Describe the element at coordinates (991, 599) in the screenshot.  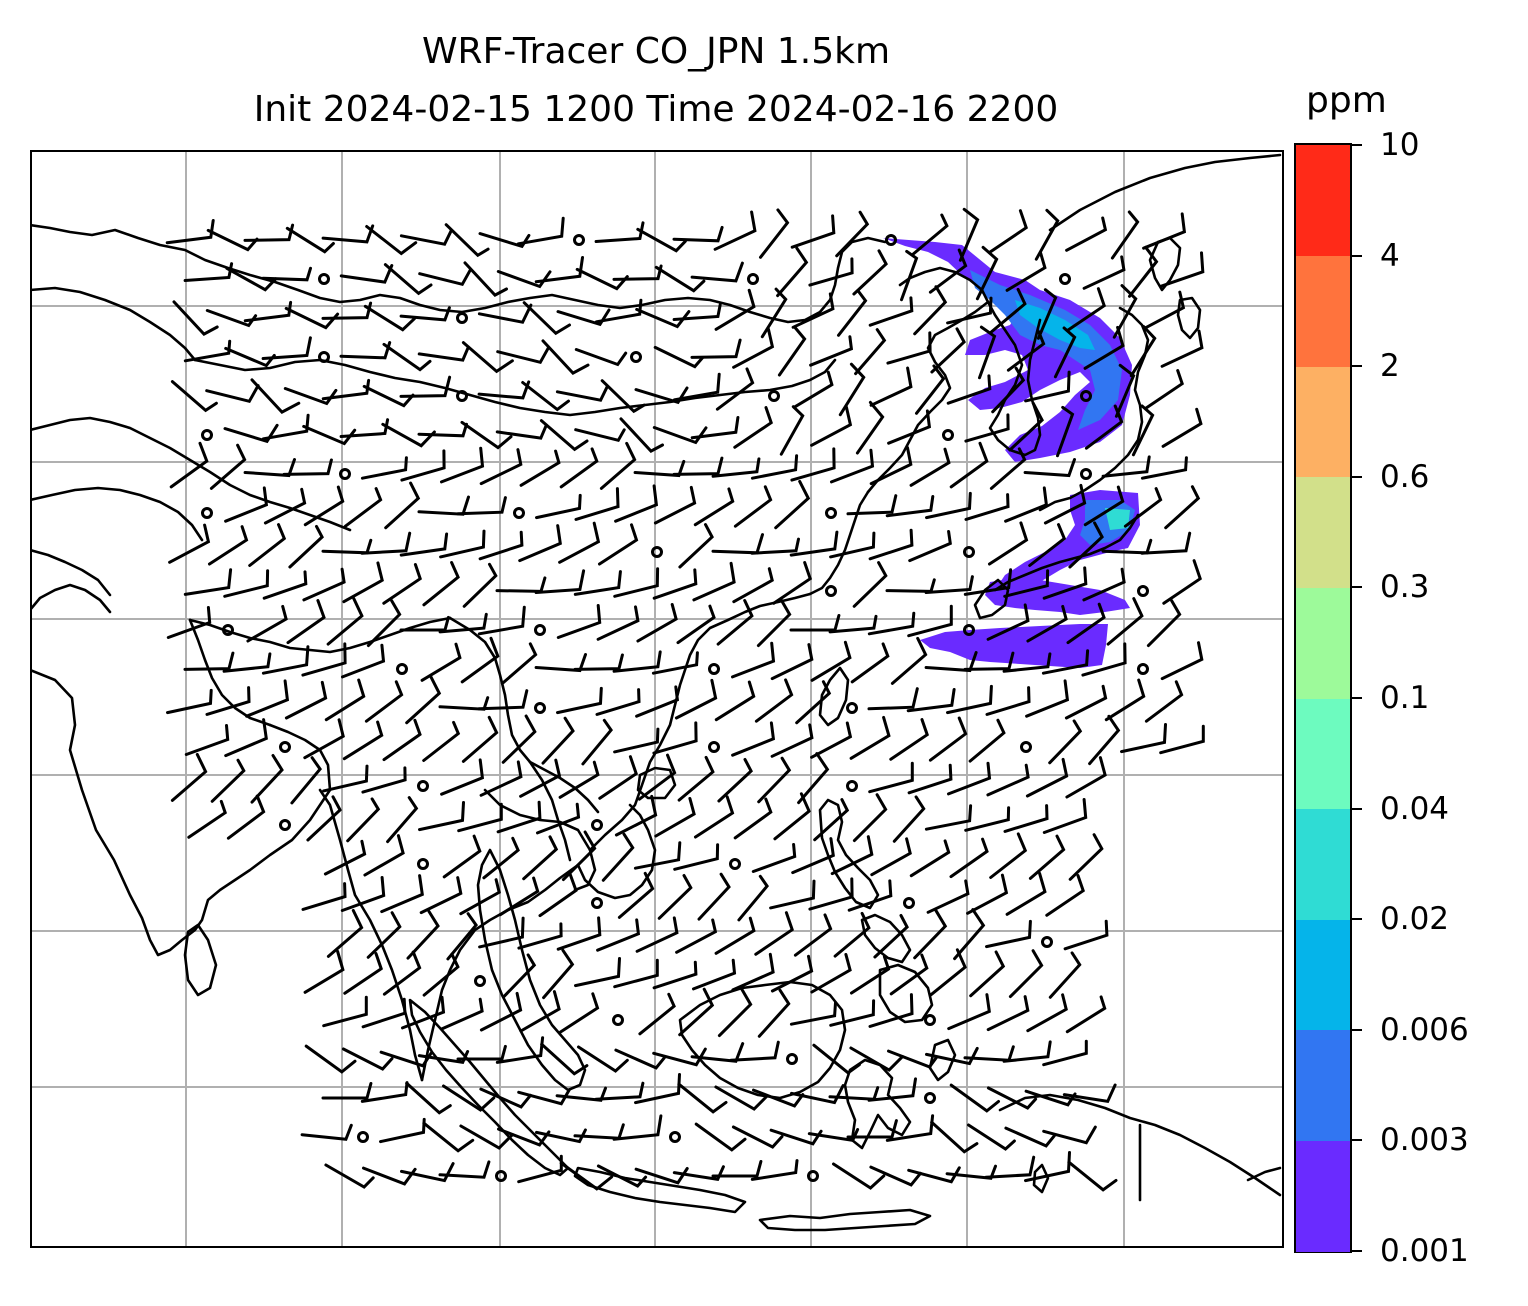
I see `kyushu` at that location.